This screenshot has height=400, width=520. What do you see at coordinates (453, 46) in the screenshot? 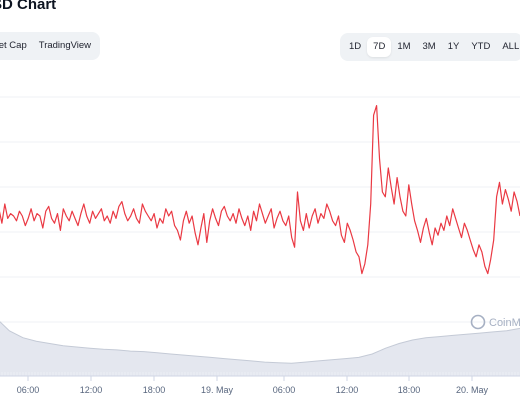
I see `range-tab-1y: 1Y` at bounding box center [453, 46].